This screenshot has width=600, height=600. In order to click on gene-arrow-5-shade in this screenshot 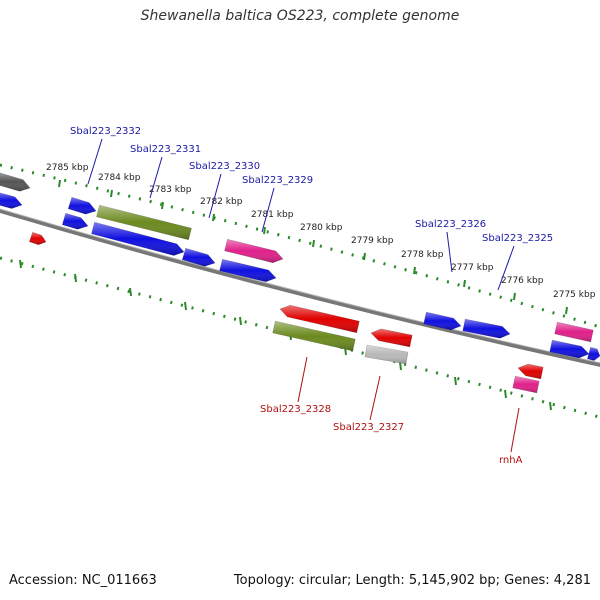, I will do `click(144, 222)`.